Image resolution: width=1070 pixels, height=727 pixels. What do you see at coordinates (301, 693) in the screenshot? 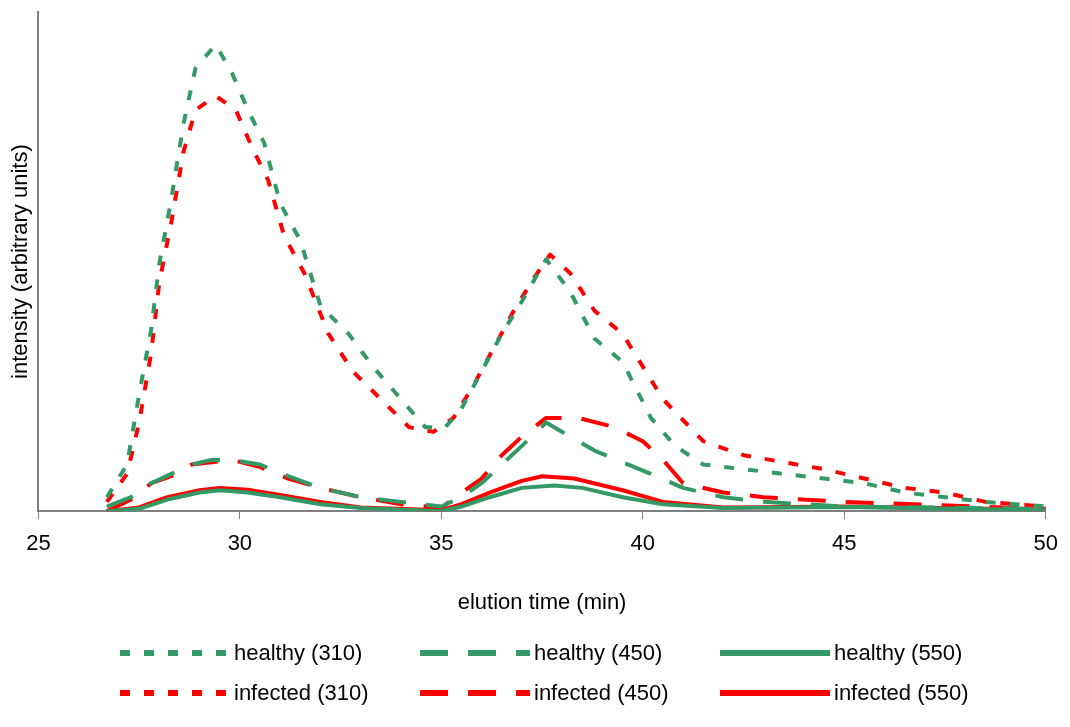
I see `legend-label: infected (310)` at bounding box center [301, 693].